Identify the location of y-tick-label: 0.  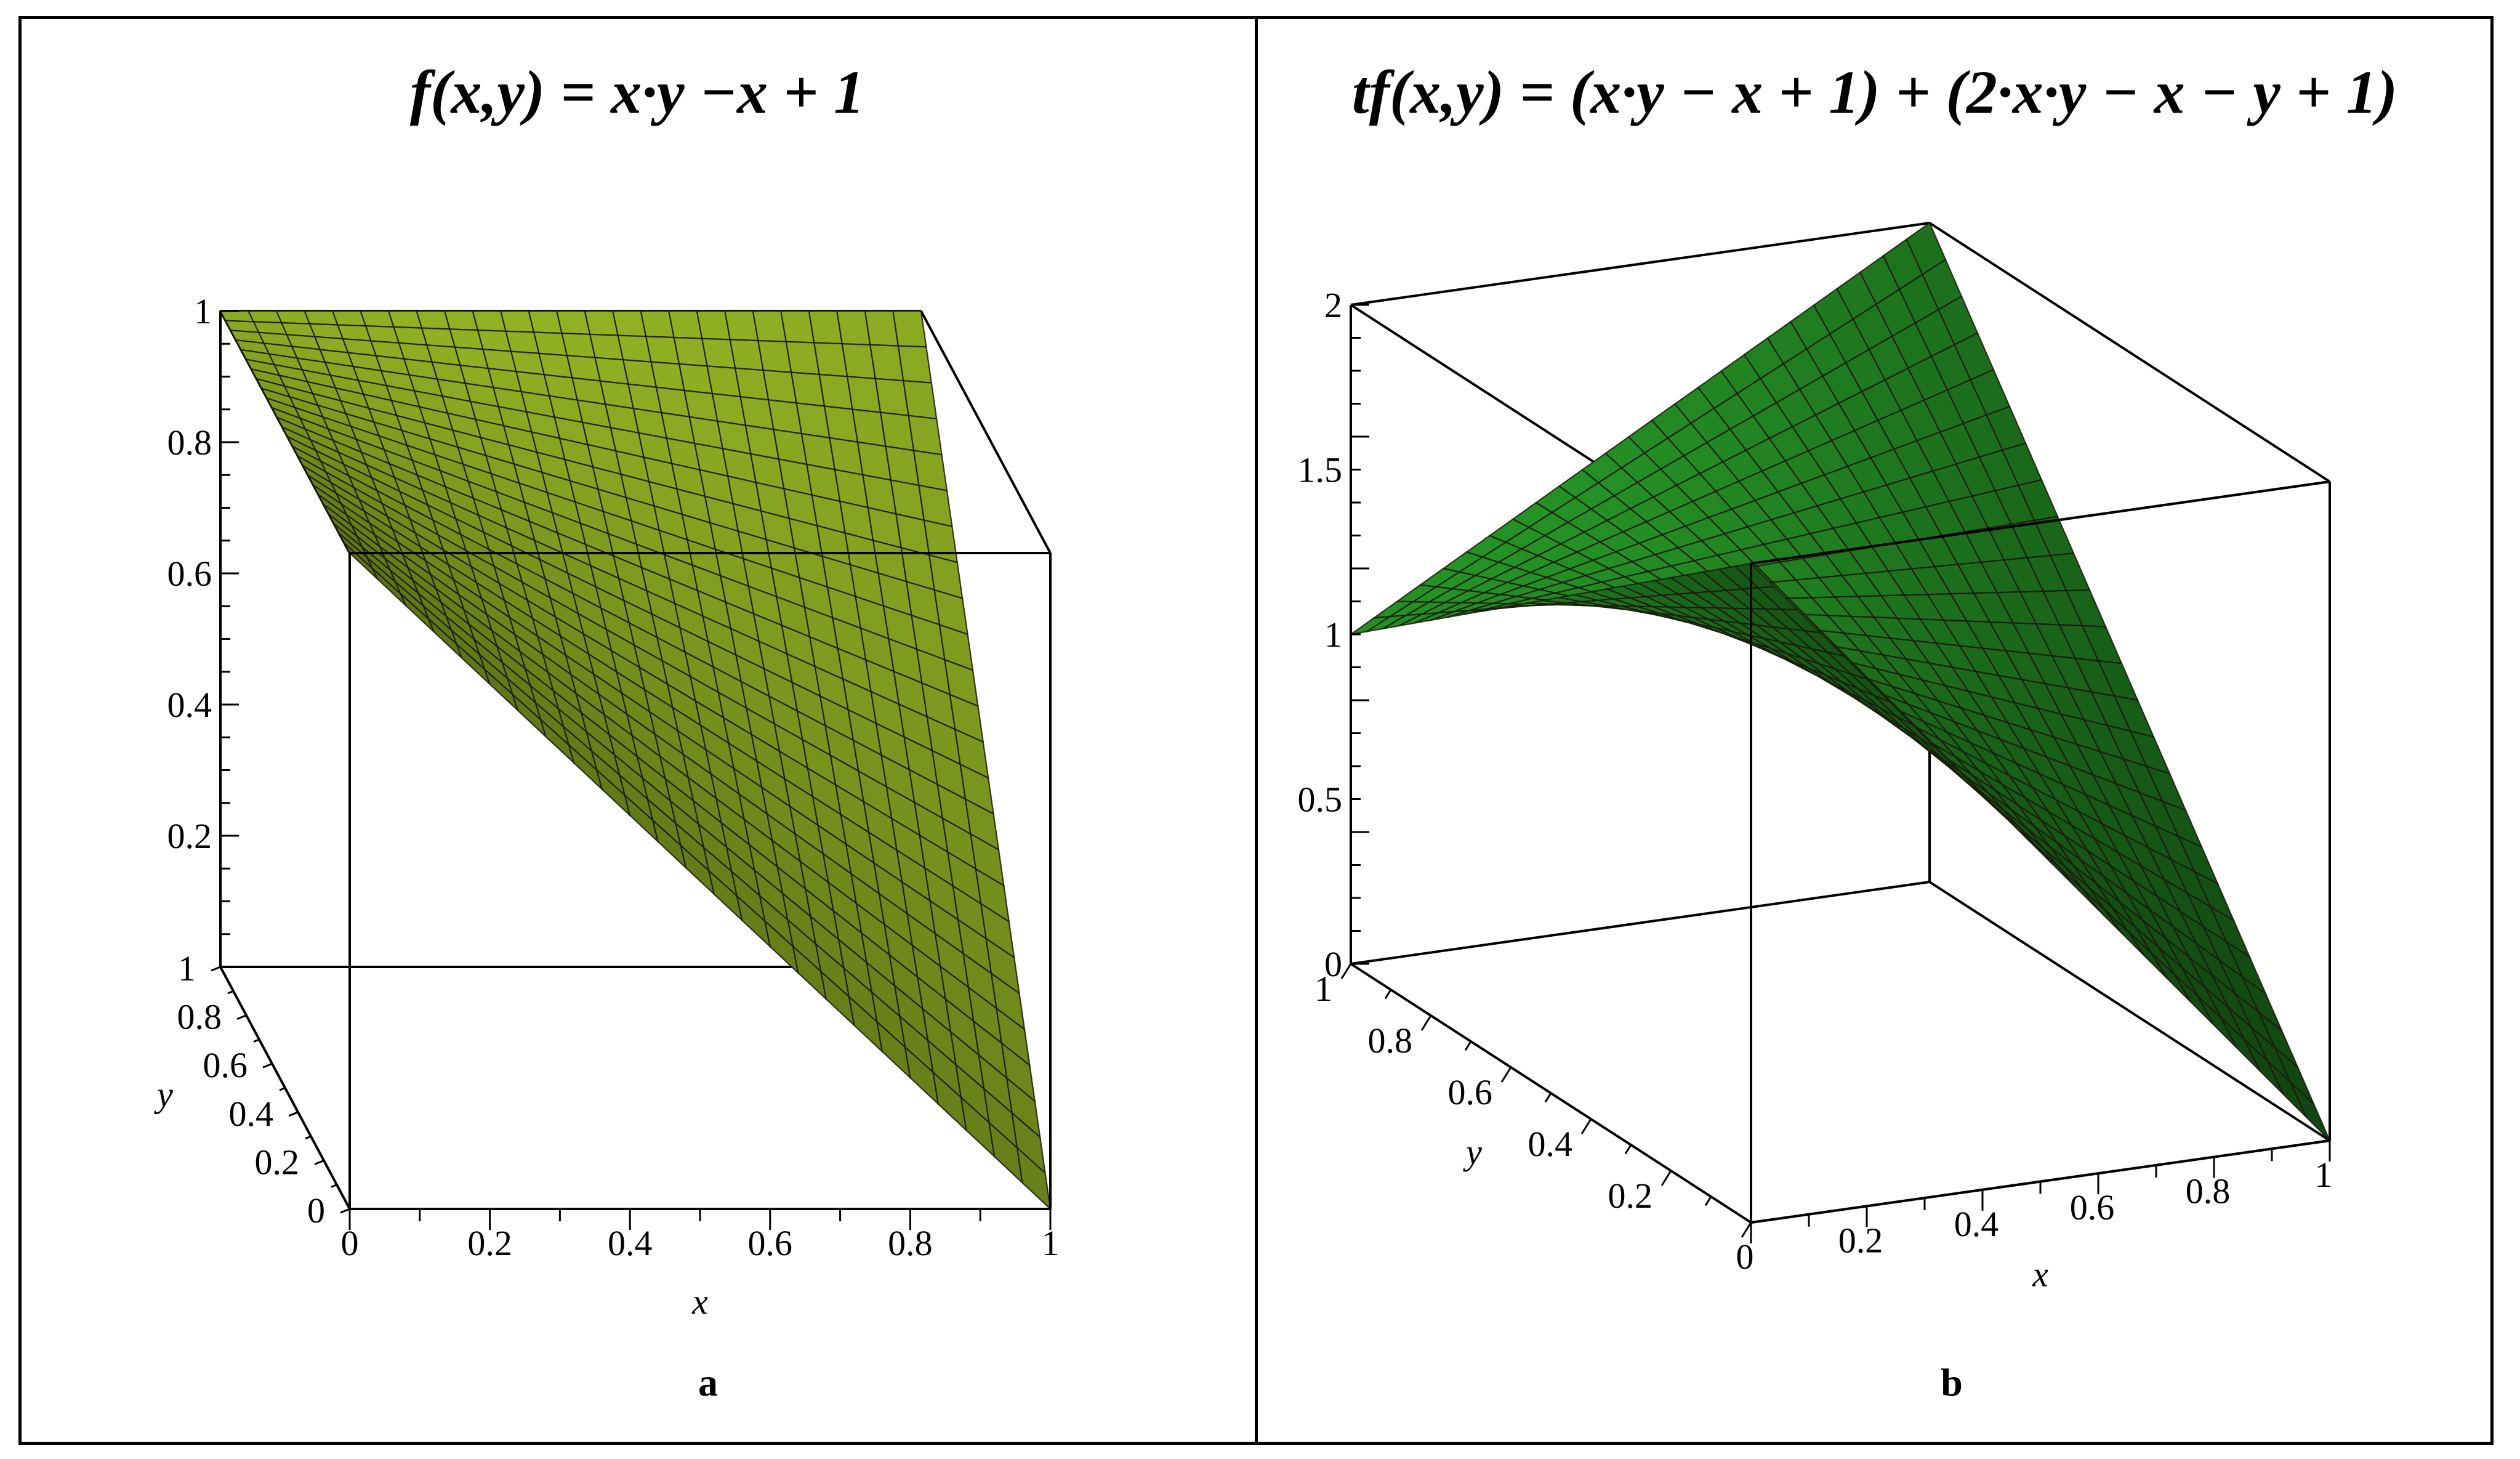
(316, 1210).